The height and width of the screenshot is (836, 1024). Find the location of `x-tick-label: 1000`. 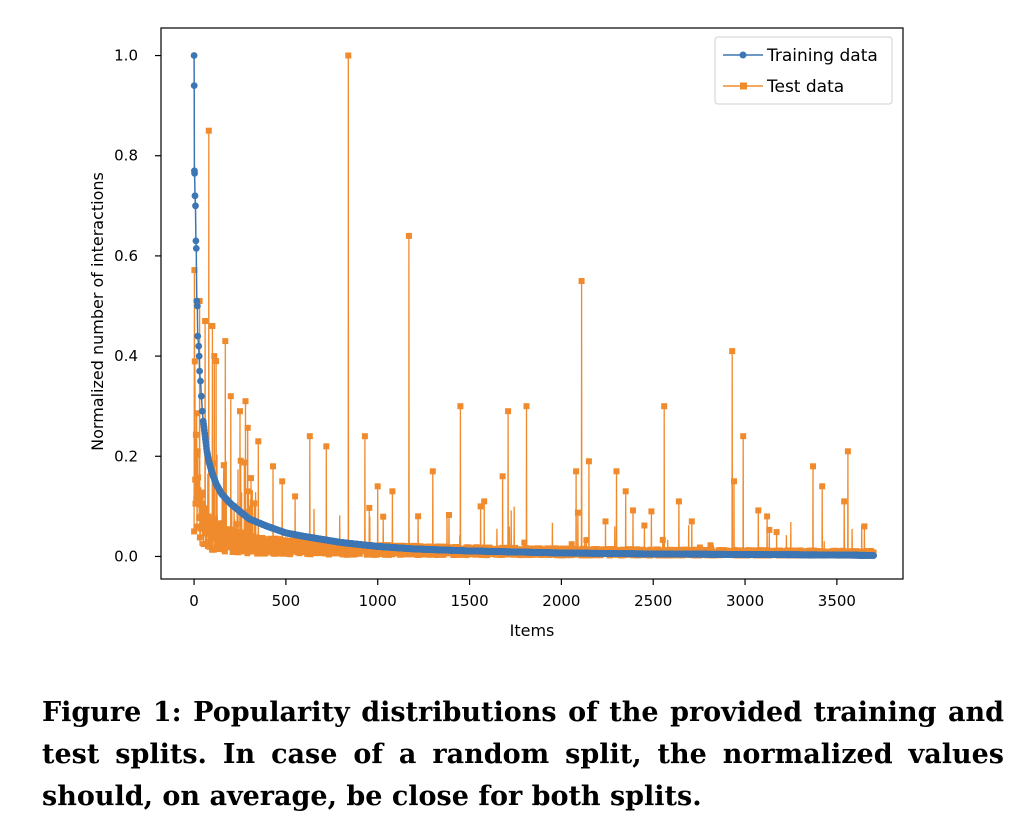

x-tick-label: 1000 is located at coordinates (378, 601).